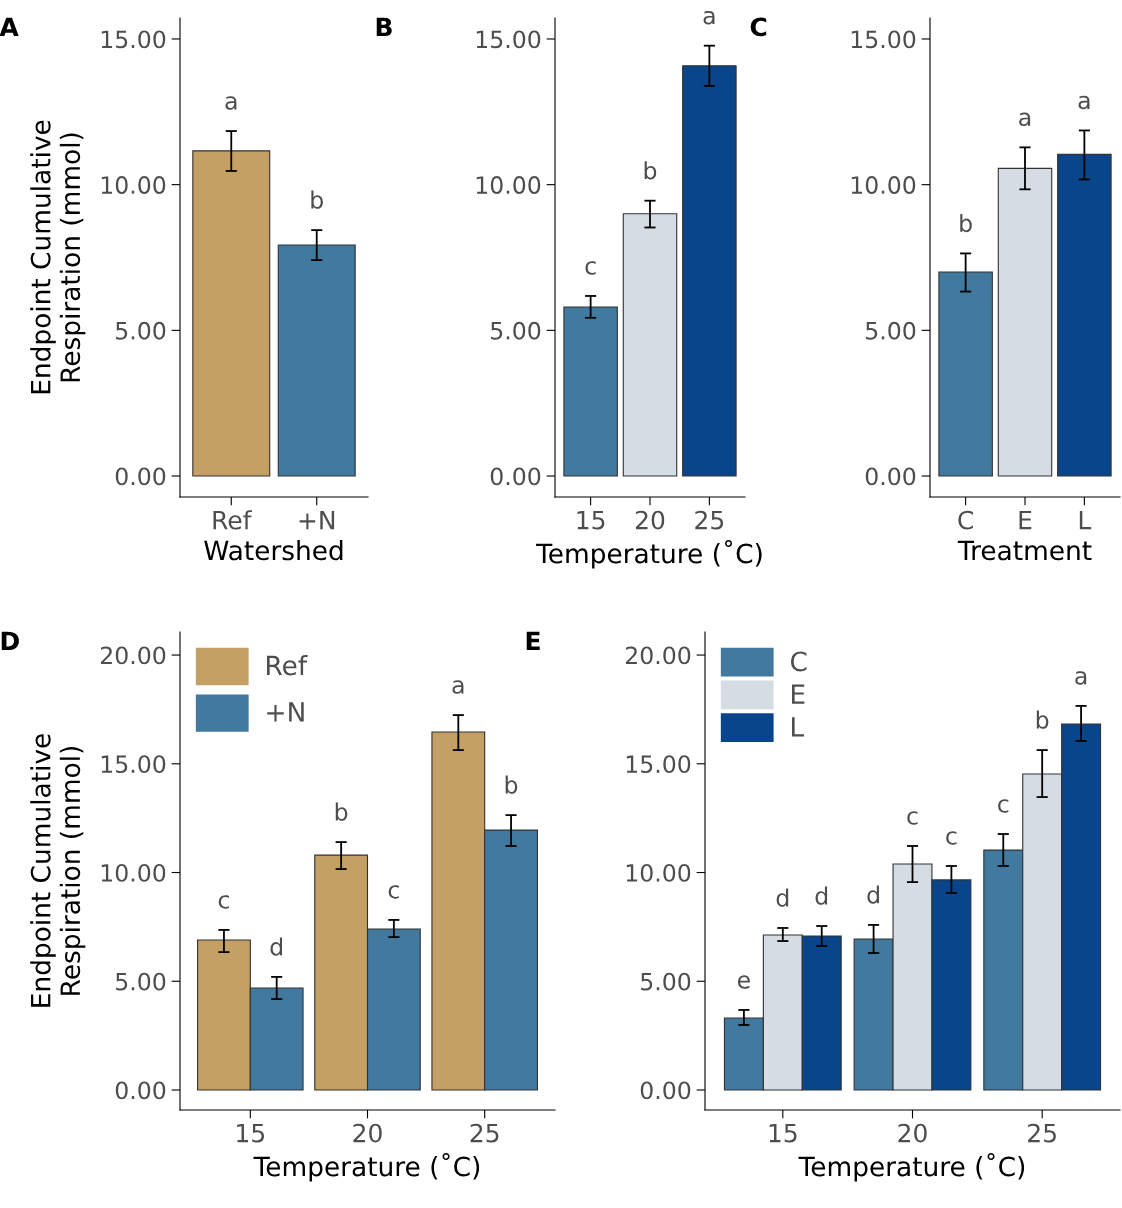 The height and width of the screenshot is (1208, 1122). What do you see at coordinates (273, 550) in the screenshot?
I see `x-axis-title: Watershed` at bounding box center [273, 550].